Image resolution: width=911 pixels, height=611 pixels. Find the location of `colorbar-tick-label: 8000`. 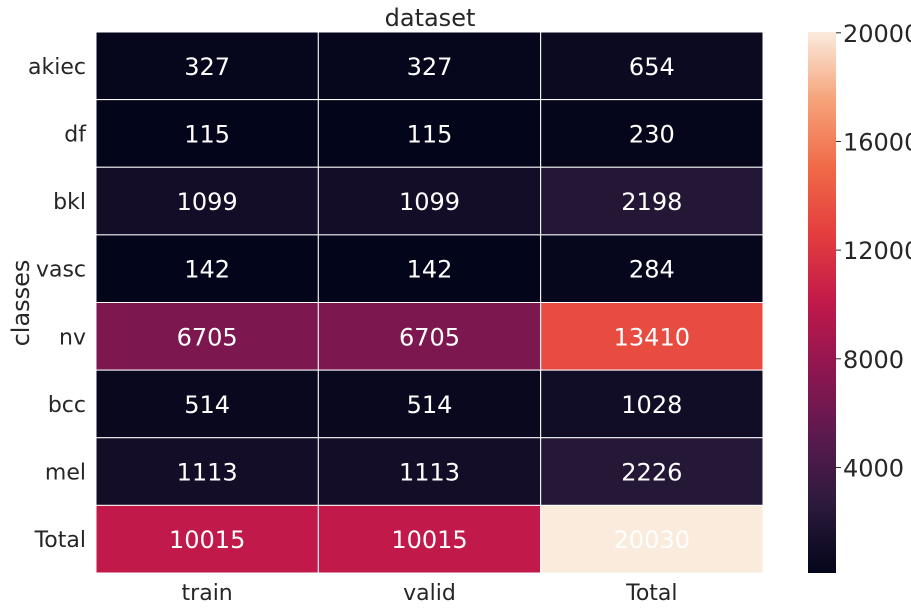

colorbar-tick-label: 8000 is located at coordinates (873, 360).